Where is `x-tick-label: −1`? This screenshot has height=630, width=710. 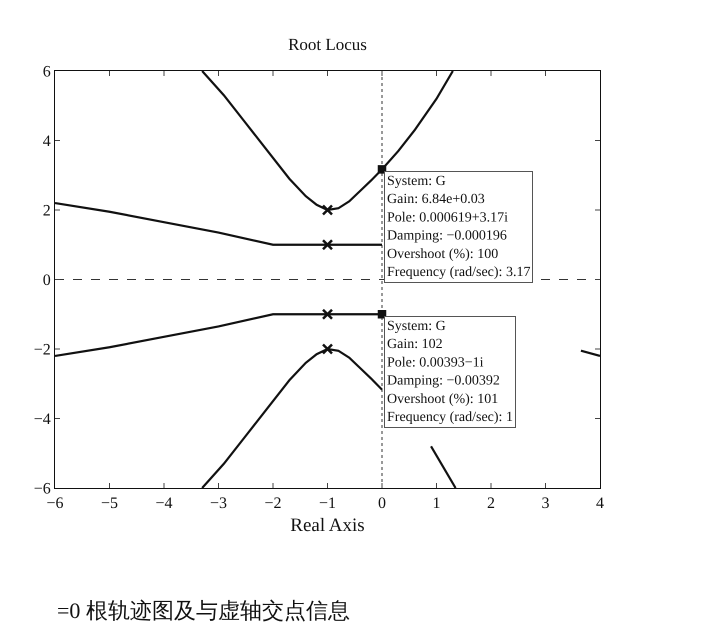
x-tick-label: −1 is located at coordinates (327, 503).